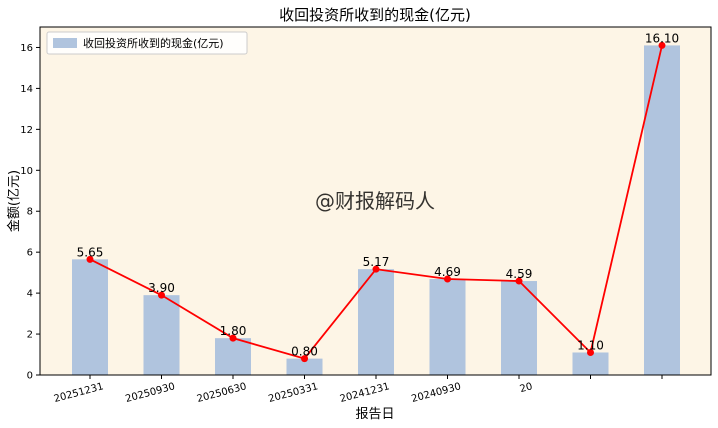 Image resolution: width=718 pixels, height=428 pixels. What do you see at coordinates (26, 48) in the screenshot?
I see `y-tick-label-16: 16` at bounding box center [26, 48].